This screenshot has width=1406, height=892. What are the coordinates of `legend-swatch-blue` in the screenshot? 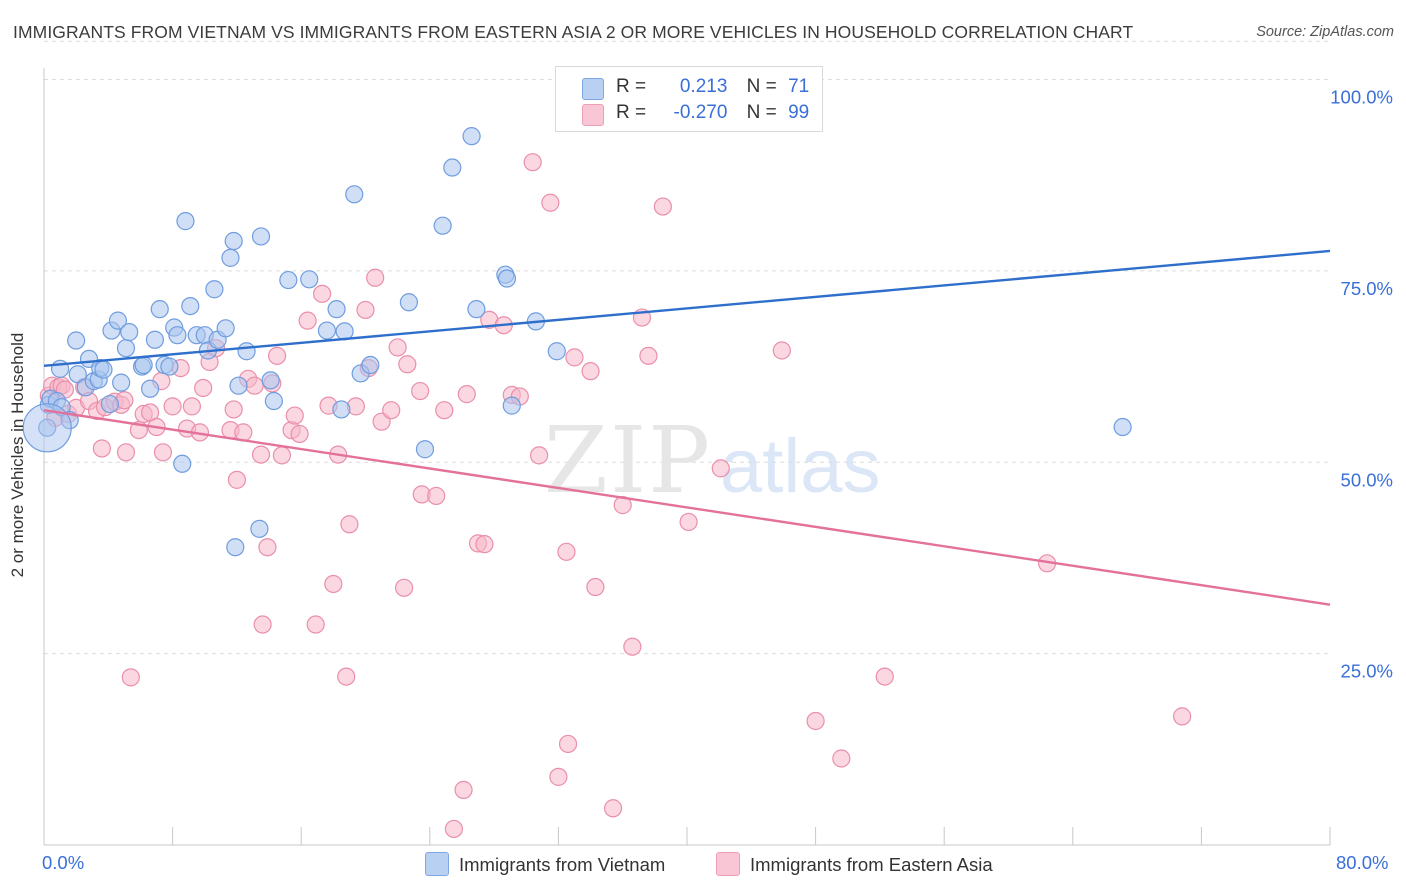 It's located at (437, 864).